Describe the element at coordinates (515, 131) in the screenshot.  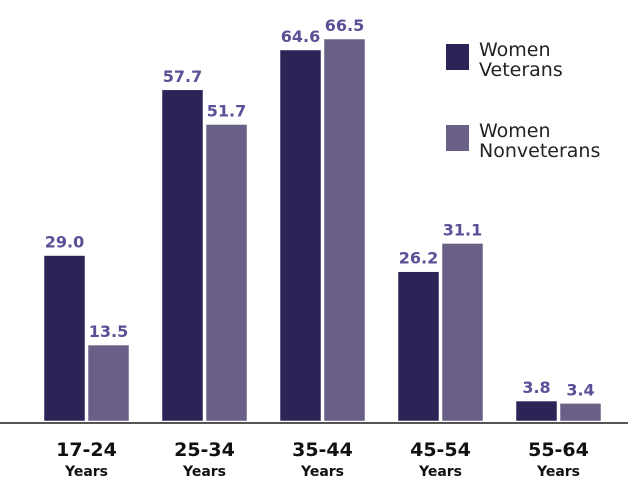
I see `legend-label-women-nonveterans-line-1: Women` at that location.